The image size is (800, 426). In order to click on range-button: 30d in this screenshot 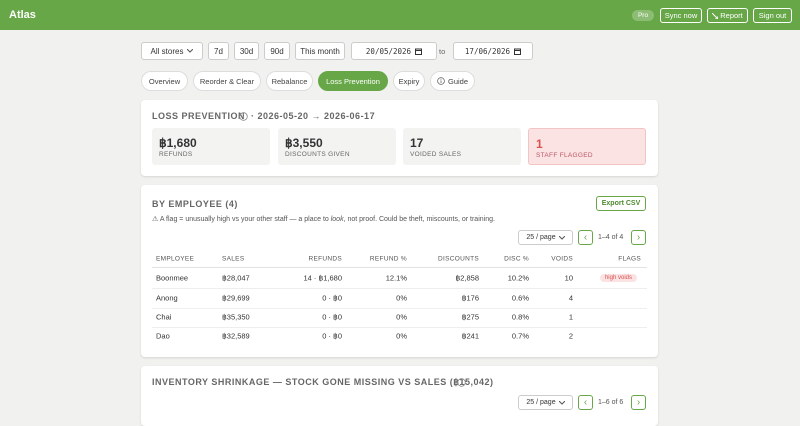, I will do `click(246, 51)`.